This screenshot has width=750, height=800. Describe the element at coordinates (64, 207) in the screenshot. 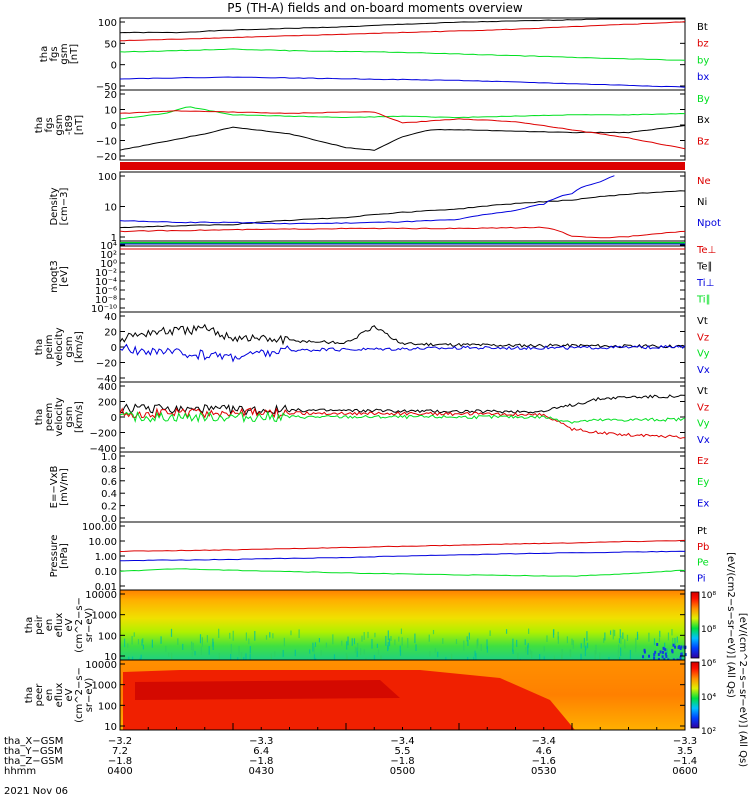

I see `y-axis-label: [cm−3]` at that location.